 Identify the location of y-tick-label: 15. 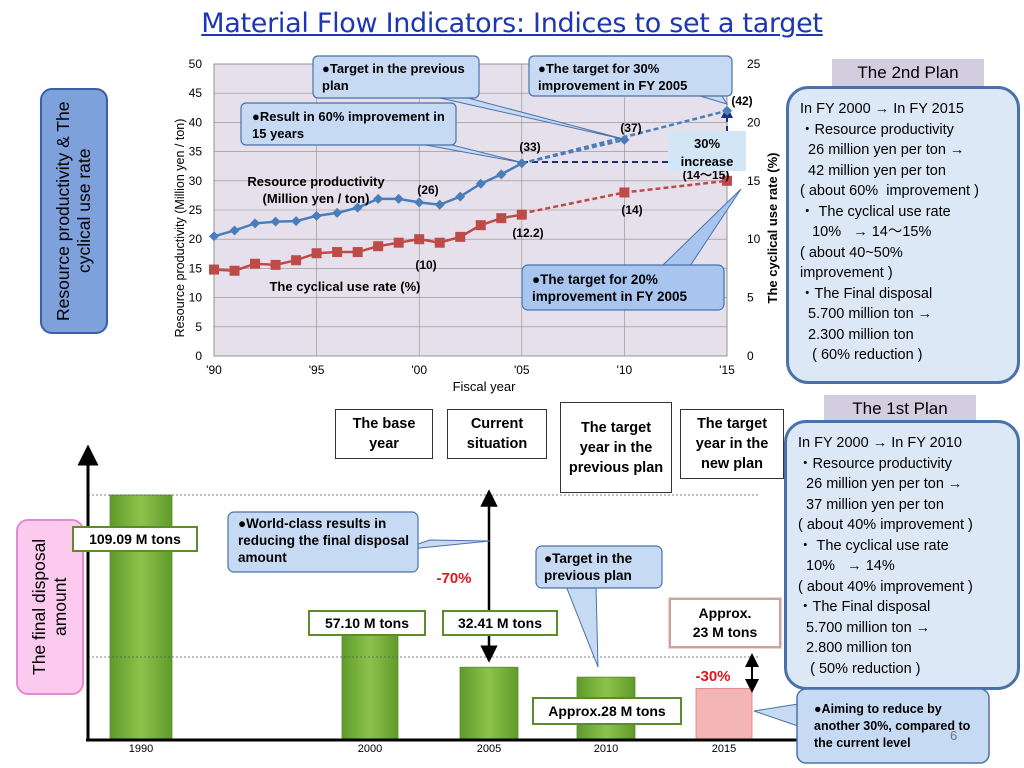
(196, 268).